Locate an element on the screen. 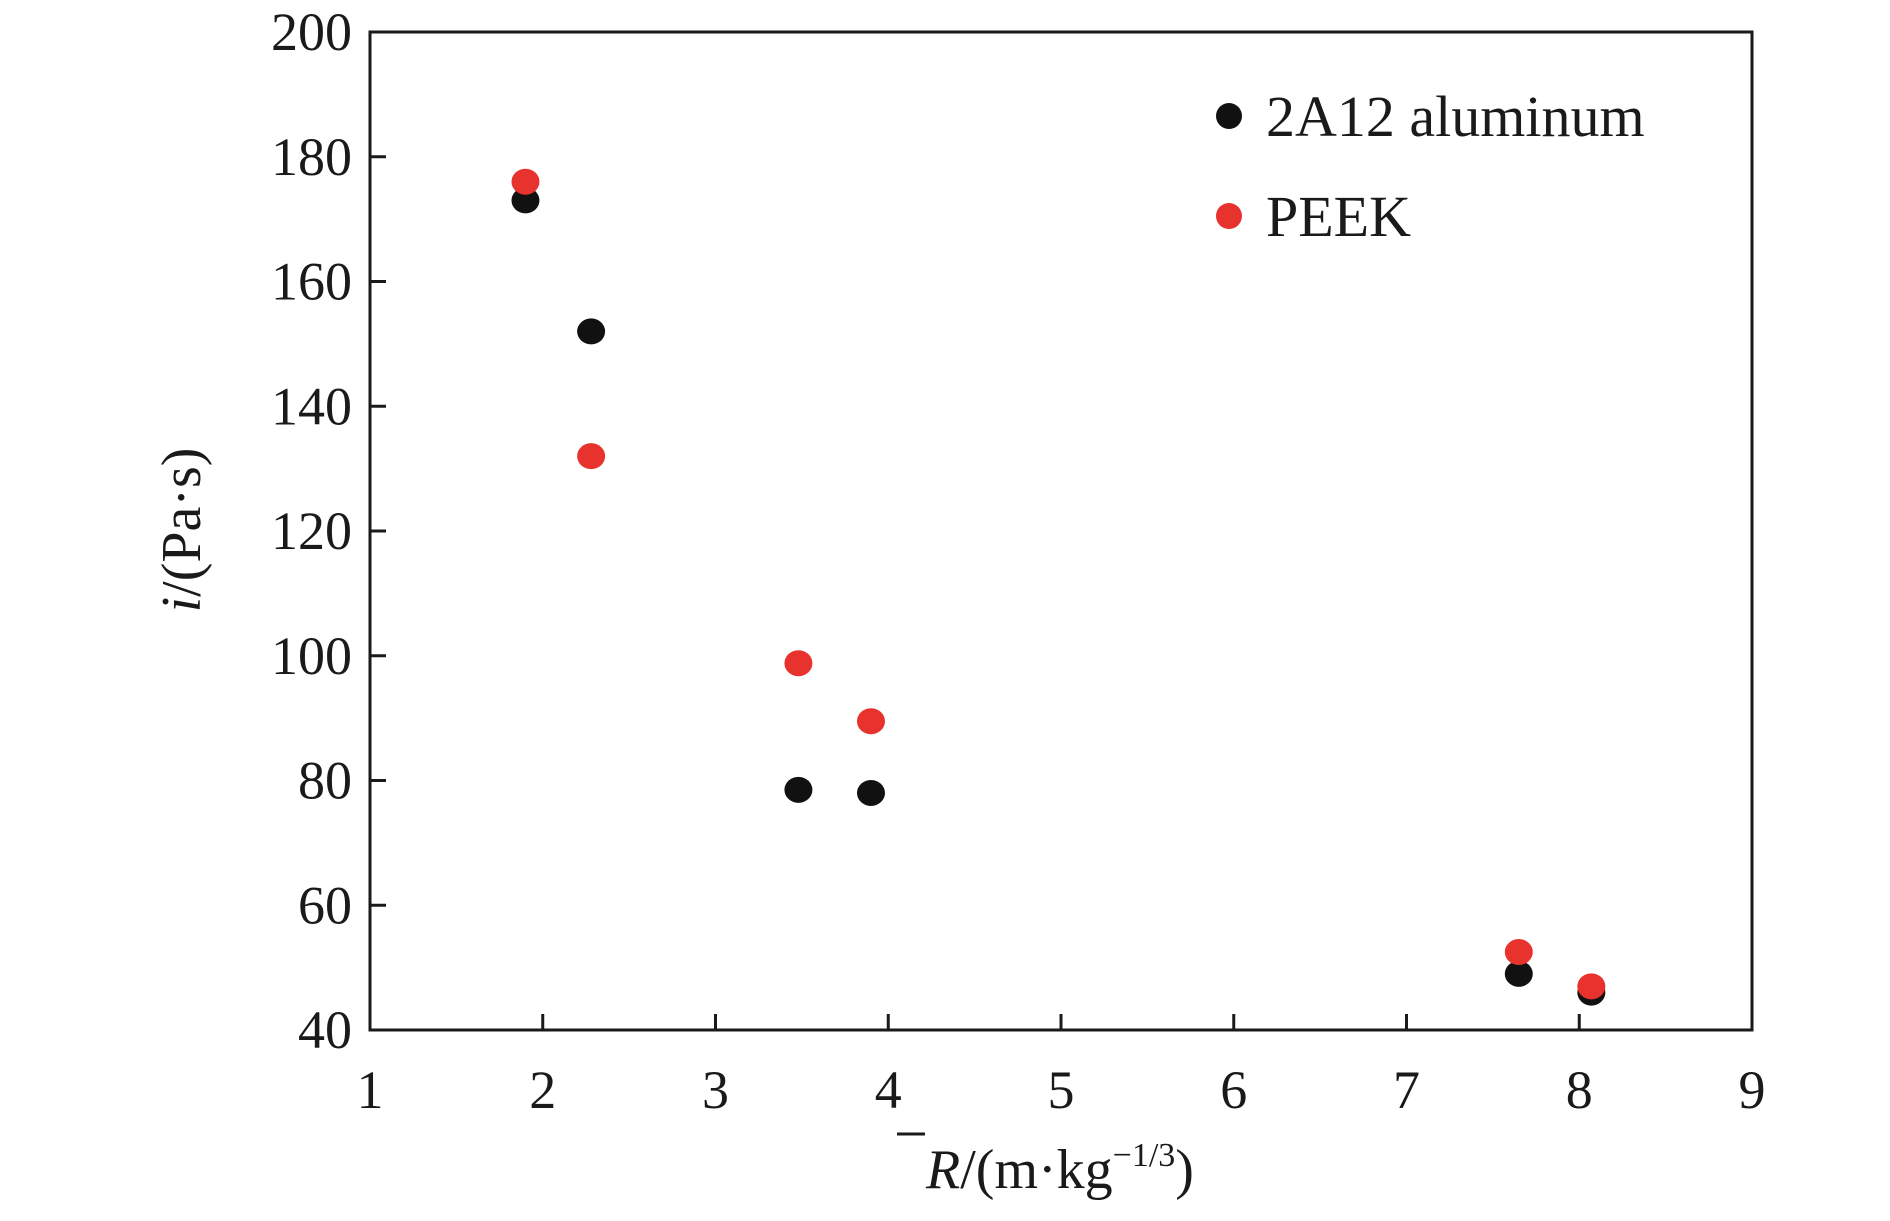 The image size is (1890, 1221). legend-label: 2A12 aluminum is located at coordinates (1455, 116).